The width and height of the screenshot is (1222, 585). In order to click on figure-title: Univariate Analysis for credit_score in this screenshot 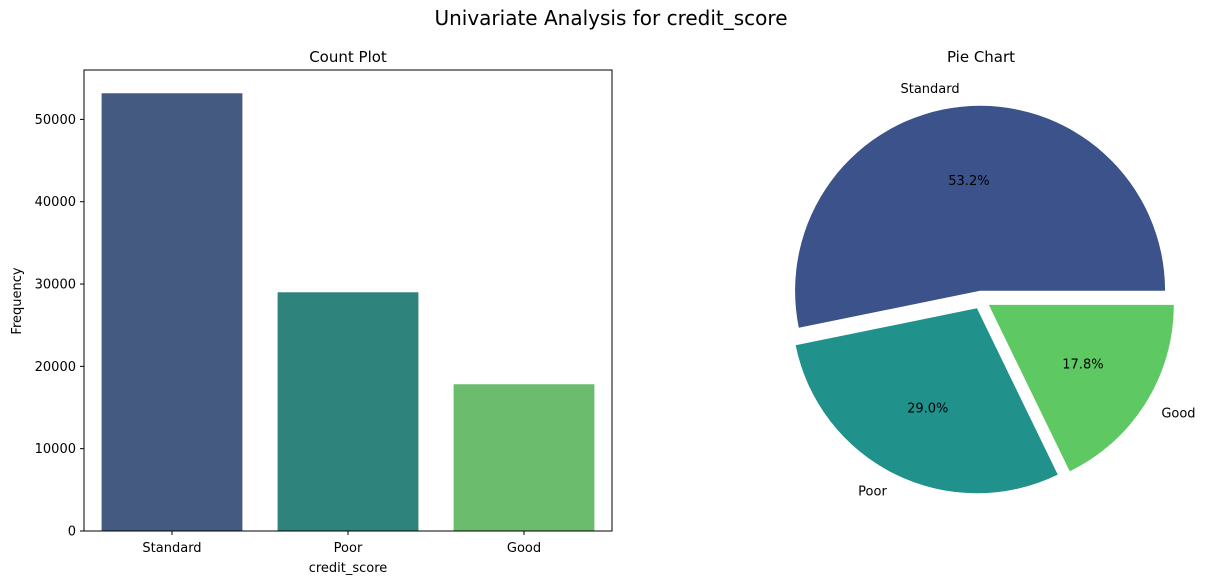, I will do `click(611, 18)`.